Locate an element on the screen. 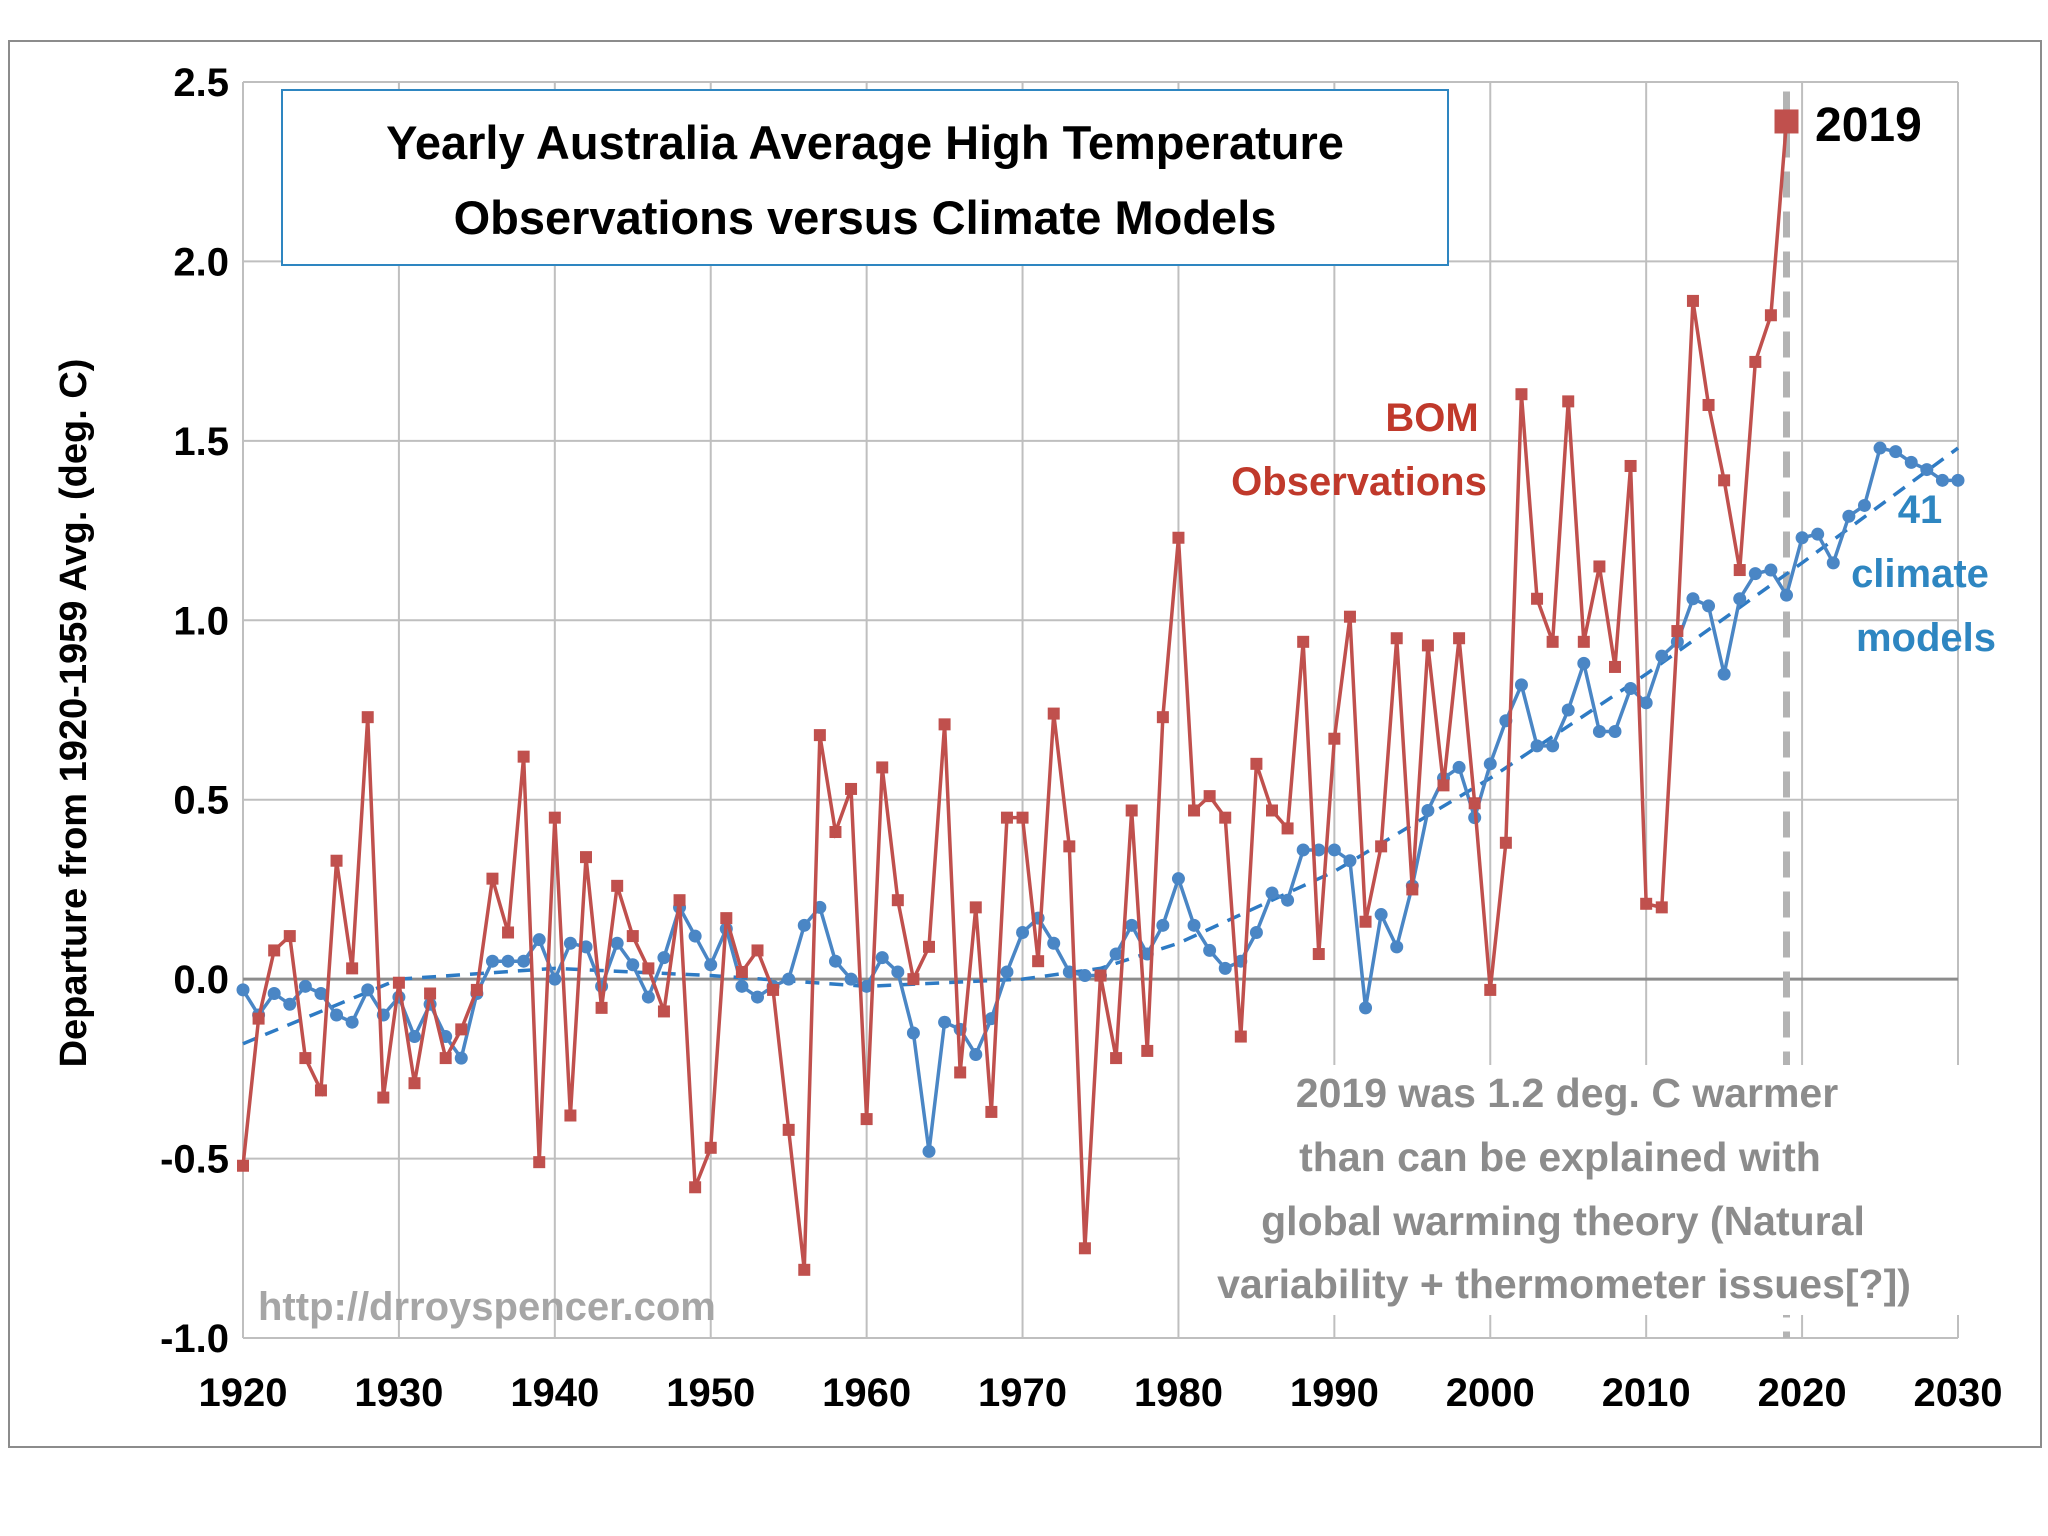 Image resolution: width=2048 pixels, height=1536 pixels. x-tick-label: 2030 is located at coordinates (1958, 1393).